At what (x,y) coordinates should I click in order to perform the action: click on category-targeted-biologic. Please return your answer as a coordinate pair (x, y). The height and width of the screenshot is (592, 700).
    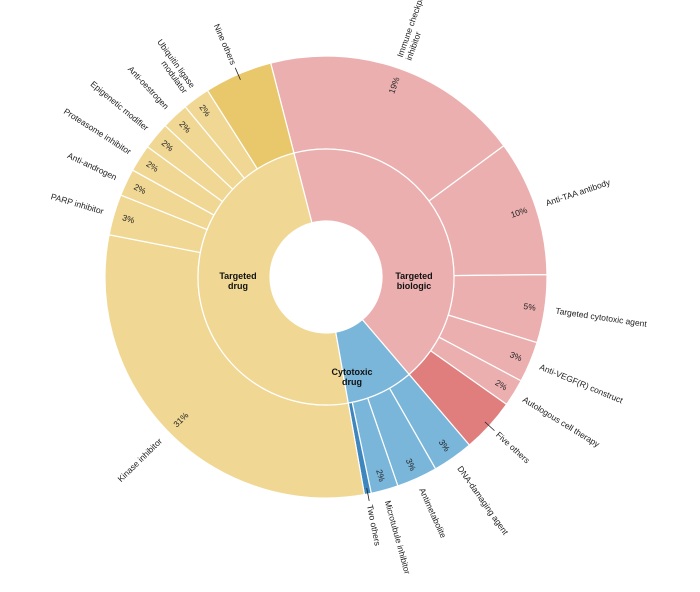
    Looking at the image, I should click on (374, 262).